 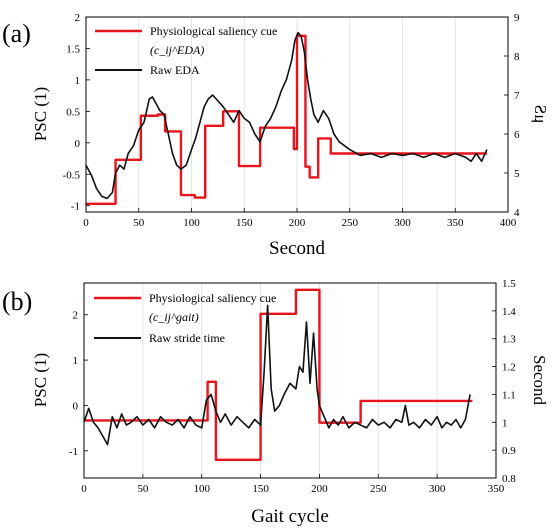 I want to click on panel-a-x-tick-label: 150, so click(x=244, y=223).